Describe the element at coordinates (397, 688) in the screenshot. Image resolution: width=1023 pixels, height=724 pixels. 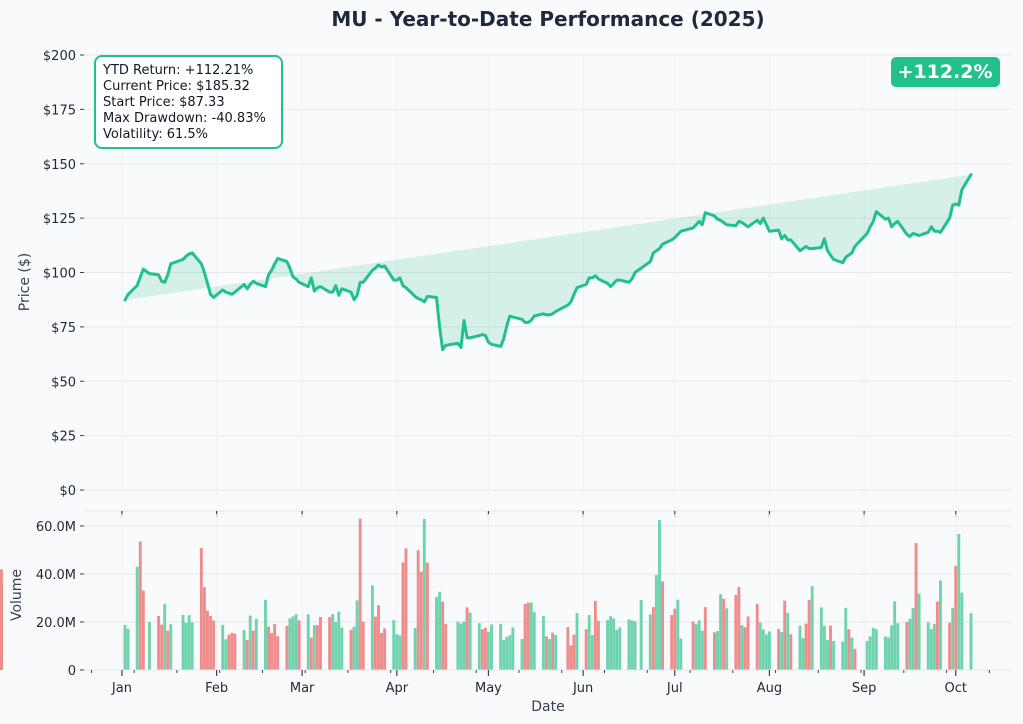
I see `volume-x-tick-label: Apr` at that location.